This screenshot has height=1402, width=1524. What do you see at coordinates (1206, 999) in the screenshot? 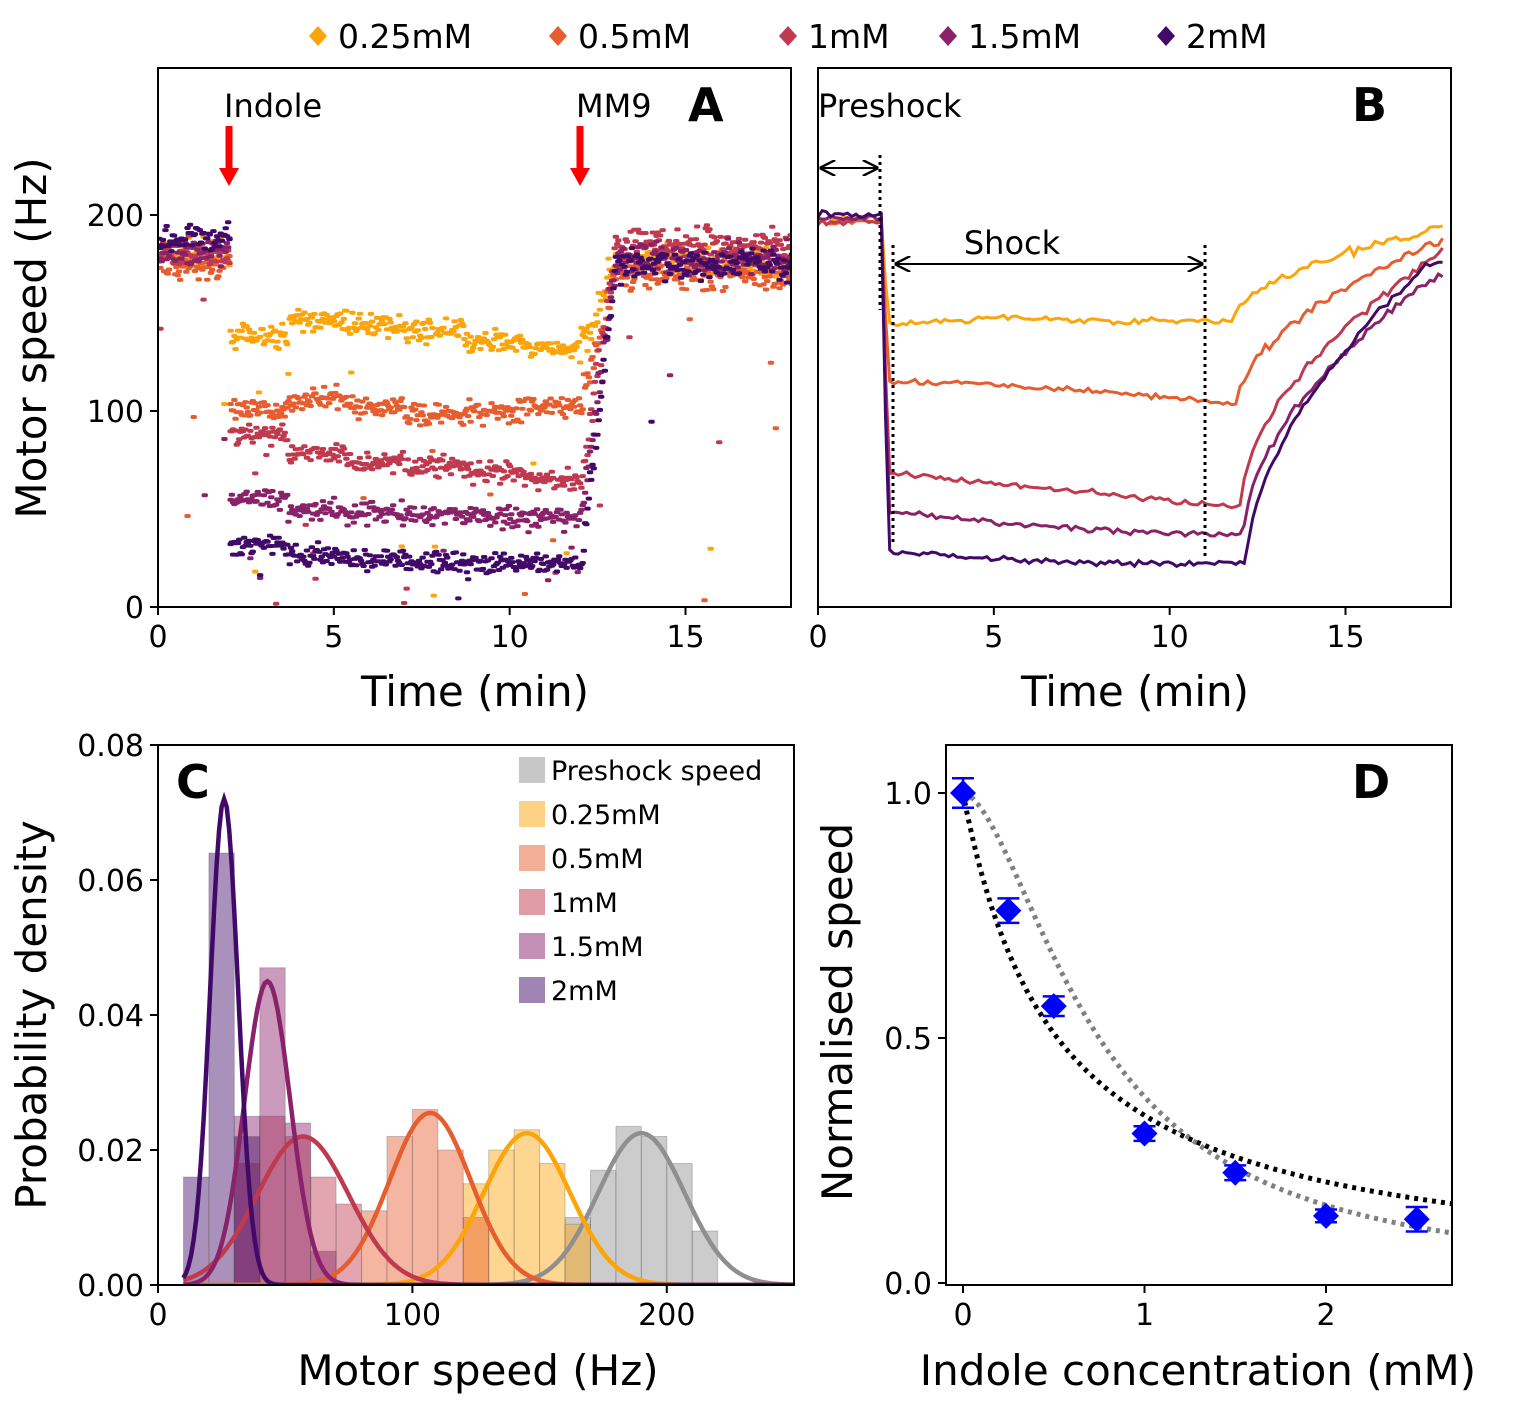
I see `fit-line-hyperbolic` at bounding box center [1206, 999].